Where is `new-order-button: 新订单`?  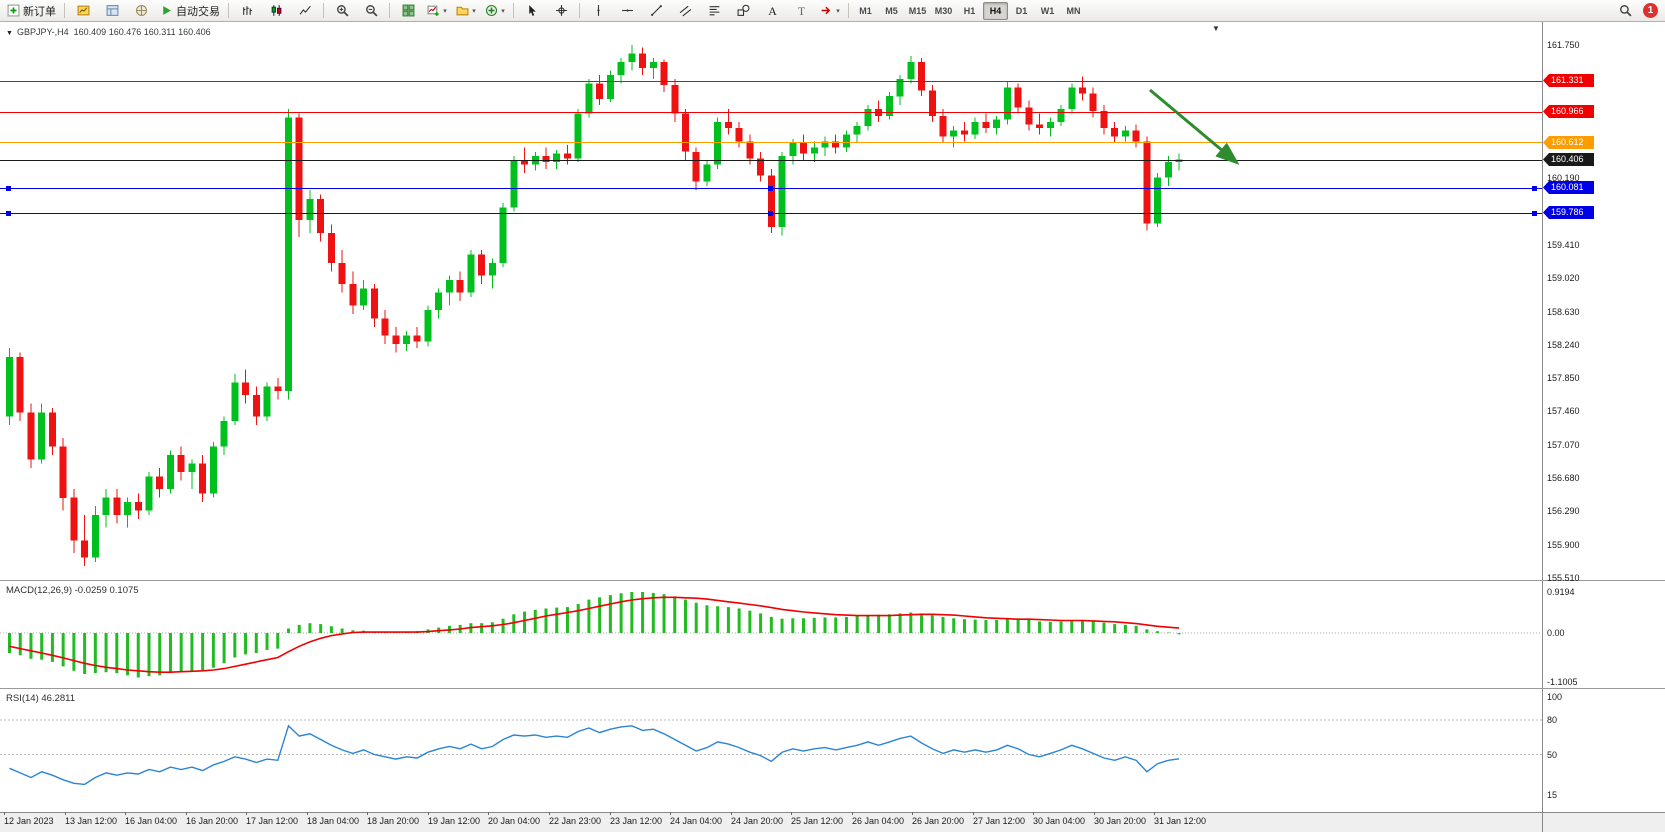 new-order-button: 新订单 is located at coordinates (31, 11).